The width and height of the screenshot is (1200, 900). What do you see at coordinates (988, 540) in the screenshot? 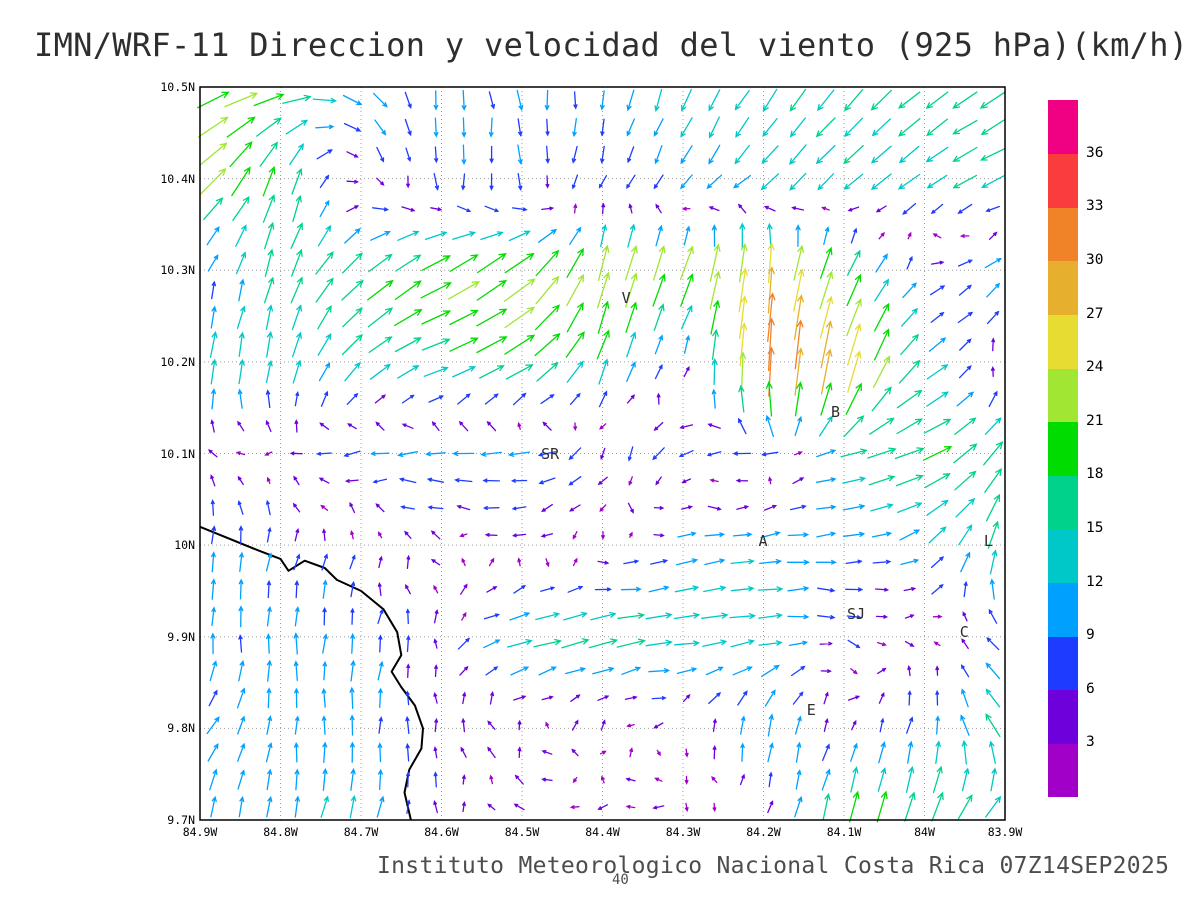
I see `station-label: L` at bounding box center [988, 540].